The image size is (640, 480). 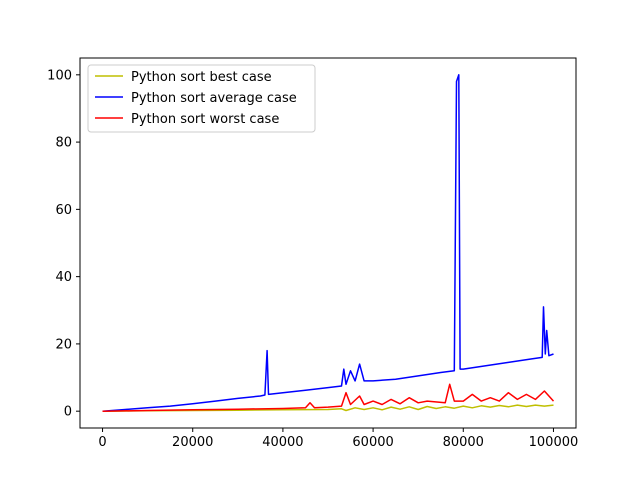 I want to click on y-tick-label: 80, so click(x=63, y=143).